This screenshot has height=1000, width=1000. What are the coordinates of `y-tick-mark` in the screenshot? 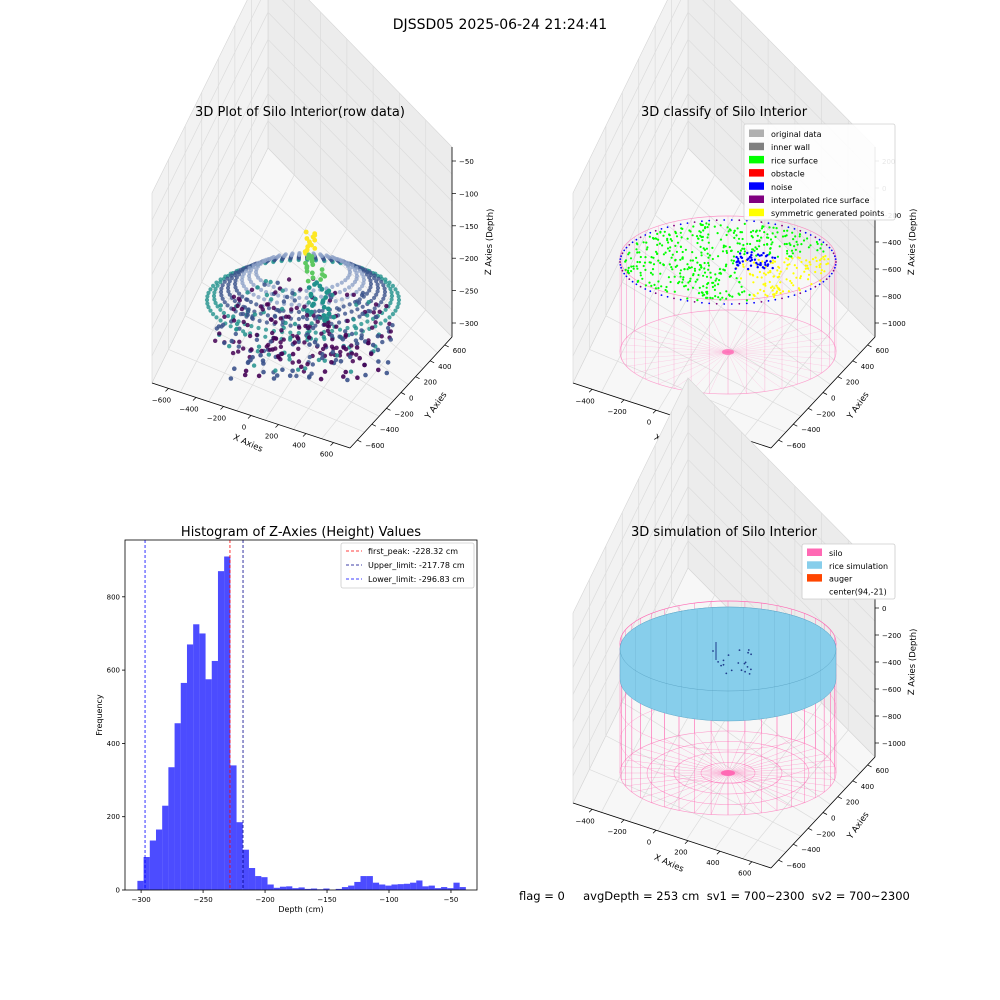 It's located at (417, 377).